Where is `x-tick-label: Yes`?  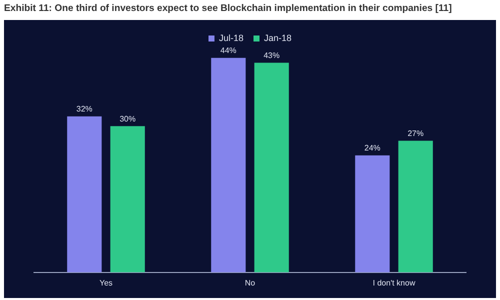
x-tick-label: Yes is located at coordinates (106, 283).